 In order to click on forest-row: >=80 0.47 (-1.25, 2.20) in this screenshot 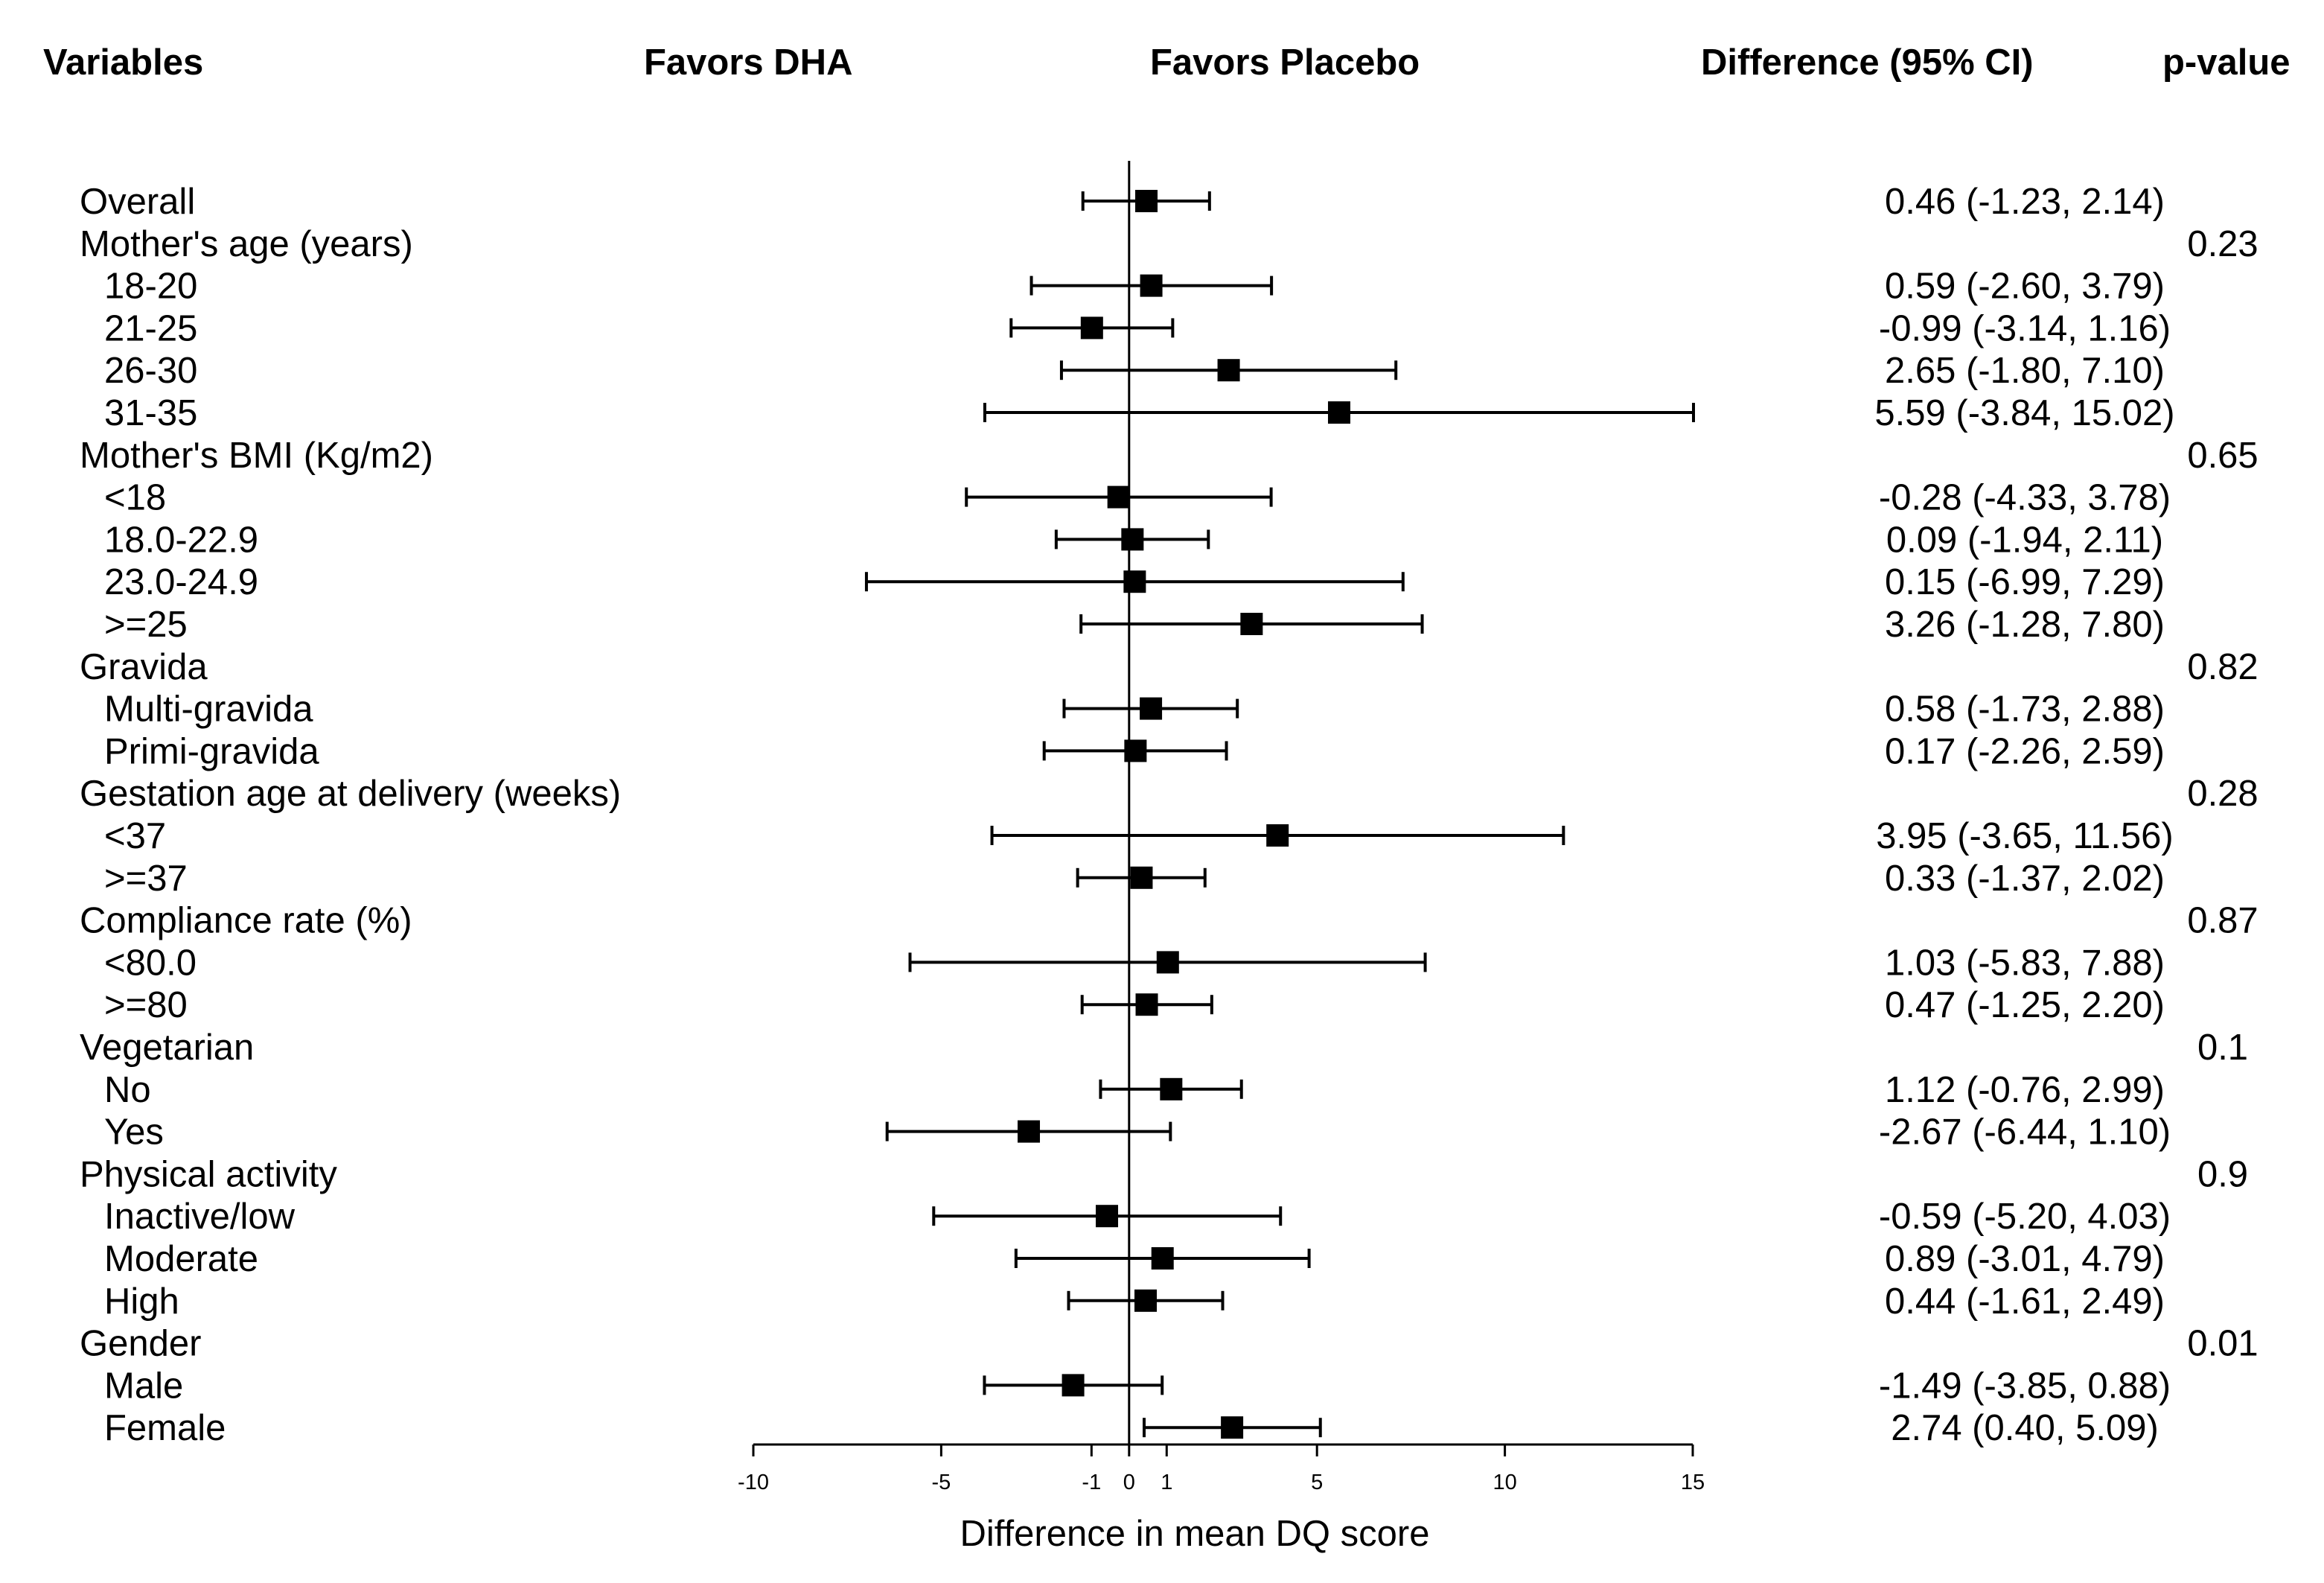, I will do `click(1135, 1005)`.